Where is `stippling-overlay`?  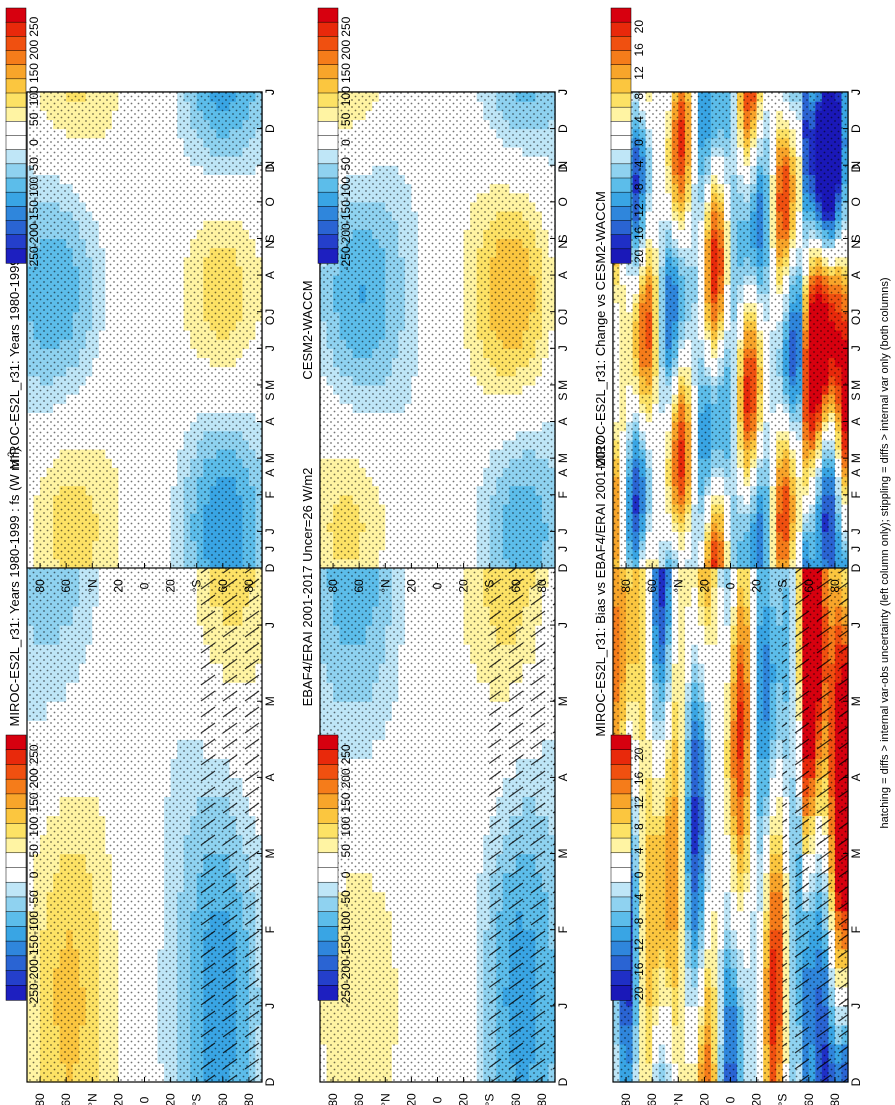 stippling-overlay is located at coordinates (144, 330).